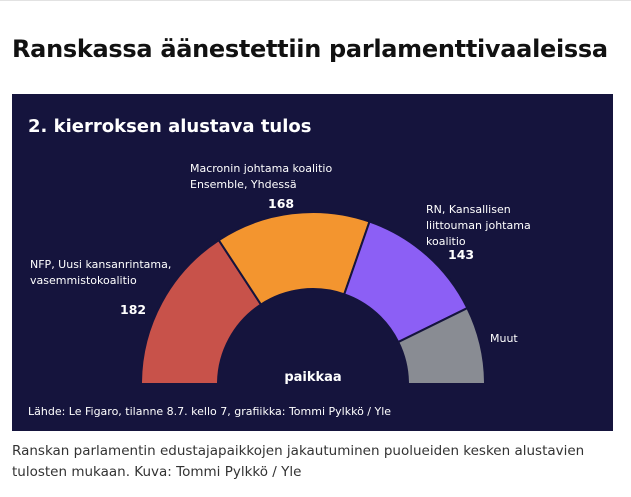 This screenshot has width=631, height=497. What do you see at coordinates (504, 338) in the screenshot?
I see `segment-label: Muut` at bounding box center [504, 338].